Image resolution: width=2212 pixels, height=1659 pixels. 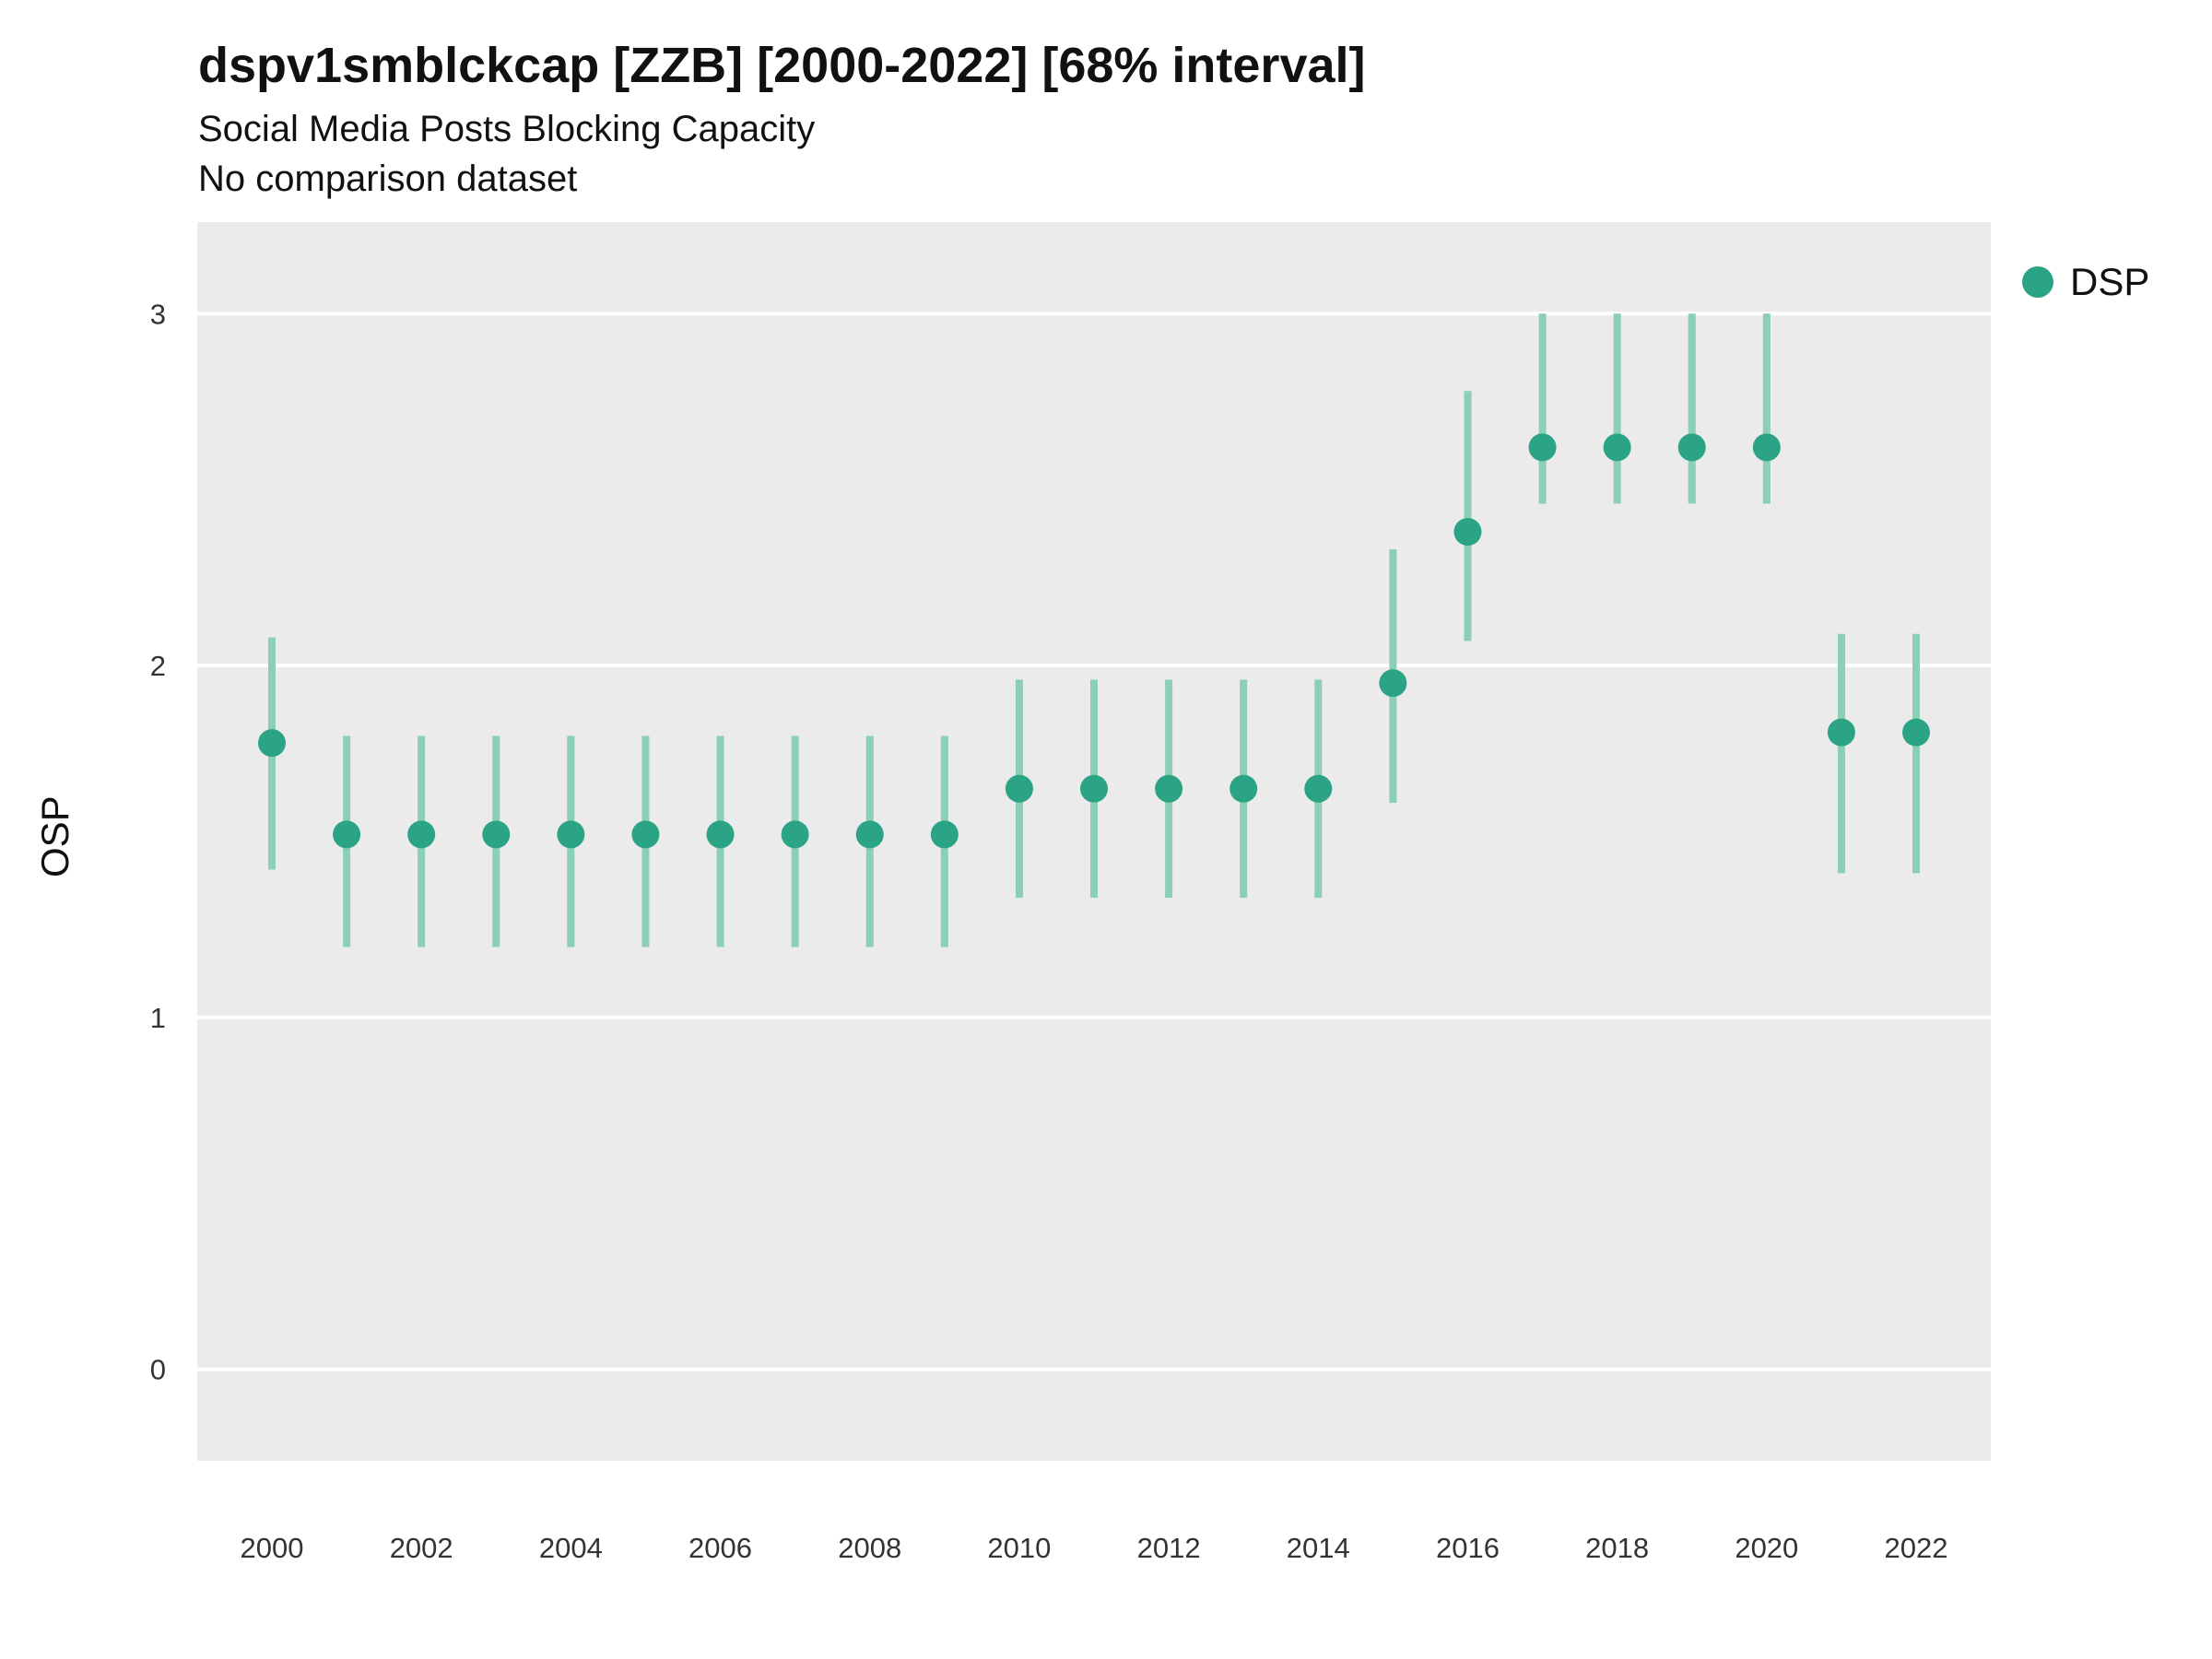 I want to click on data-point-2001, so click(x=347, y=834).